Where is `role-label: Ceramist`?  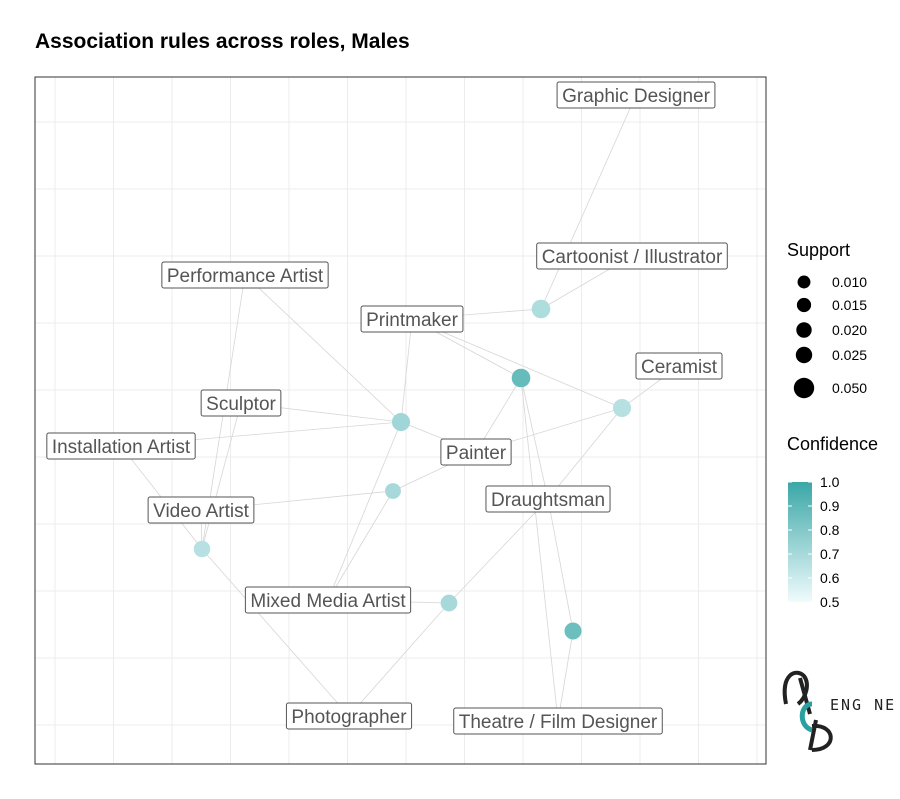 role-label: Ceramist is located at coordinates (679, 366).